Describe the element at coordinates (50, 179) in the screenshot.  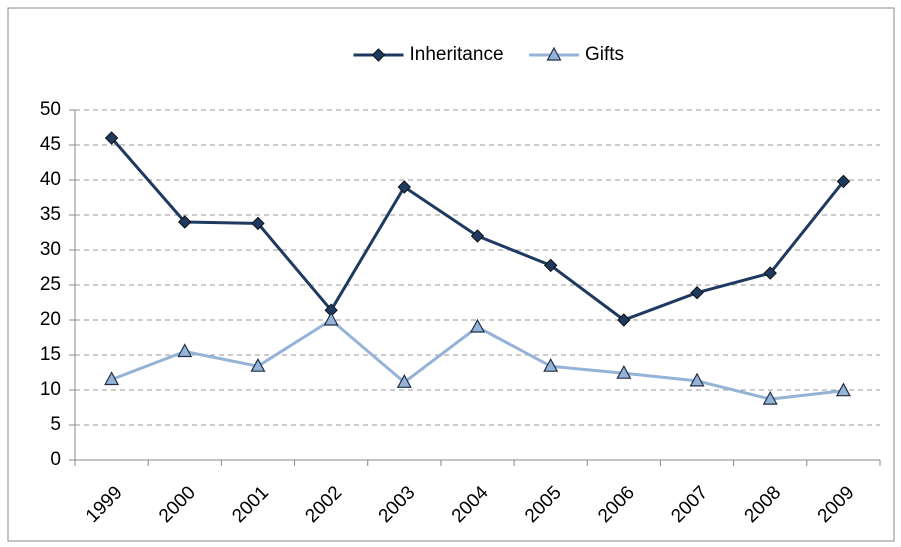
I see `y-tick-label: 40` at that location.